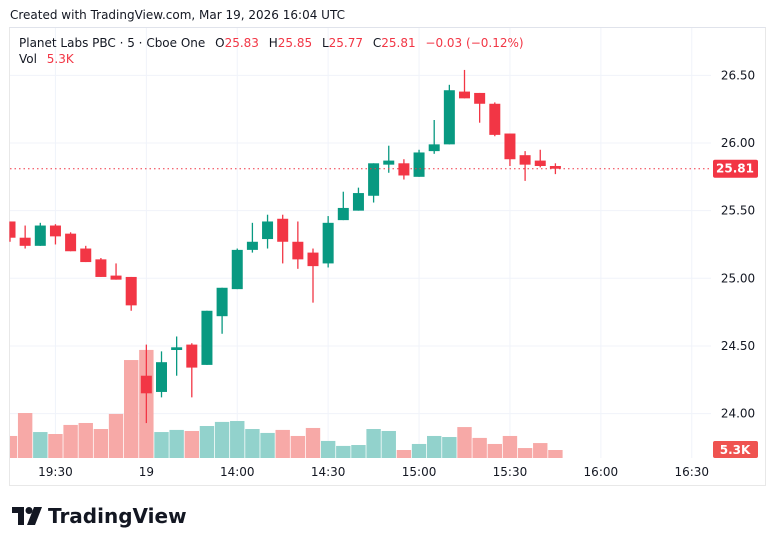  What do you see at coordinates (117, 516) in the screenshot?
I see `brand-name: TradingView` at bounding box center [117, 516].